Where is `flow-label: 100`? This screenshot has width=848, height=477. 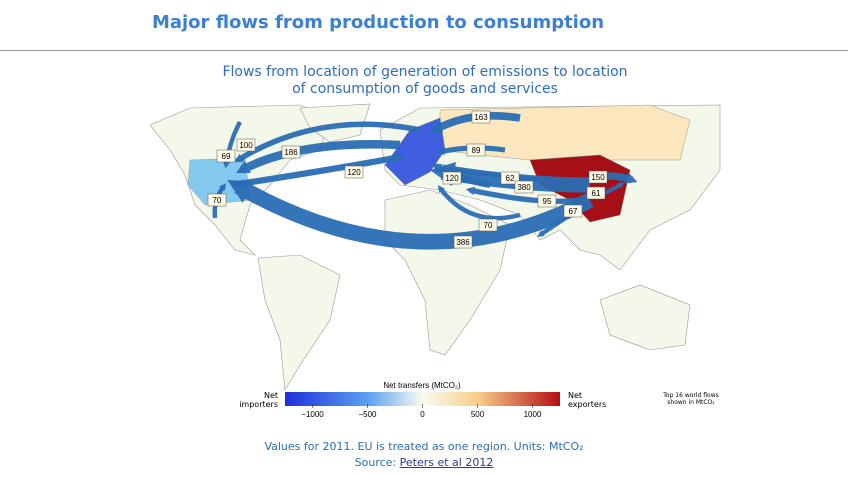 flow-label: 100 is located at coordinates (246, 145).